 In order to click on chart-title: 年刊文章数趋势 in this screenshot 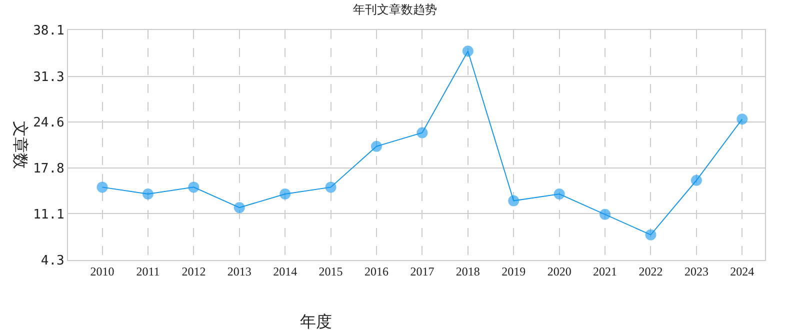, I will do `click(395, 9)`.